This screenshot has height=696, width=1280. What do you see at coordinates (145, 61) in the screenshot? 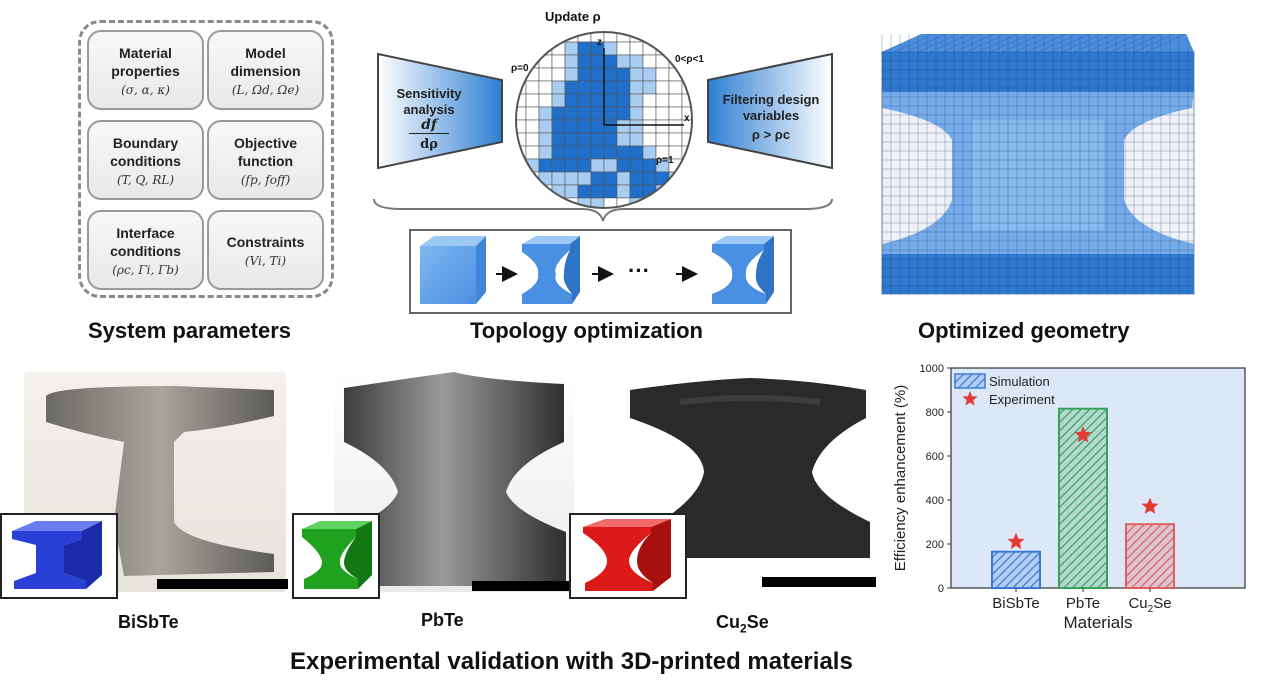
I see `parameter-box-title: Material properties` at bounding box center [145, 61].